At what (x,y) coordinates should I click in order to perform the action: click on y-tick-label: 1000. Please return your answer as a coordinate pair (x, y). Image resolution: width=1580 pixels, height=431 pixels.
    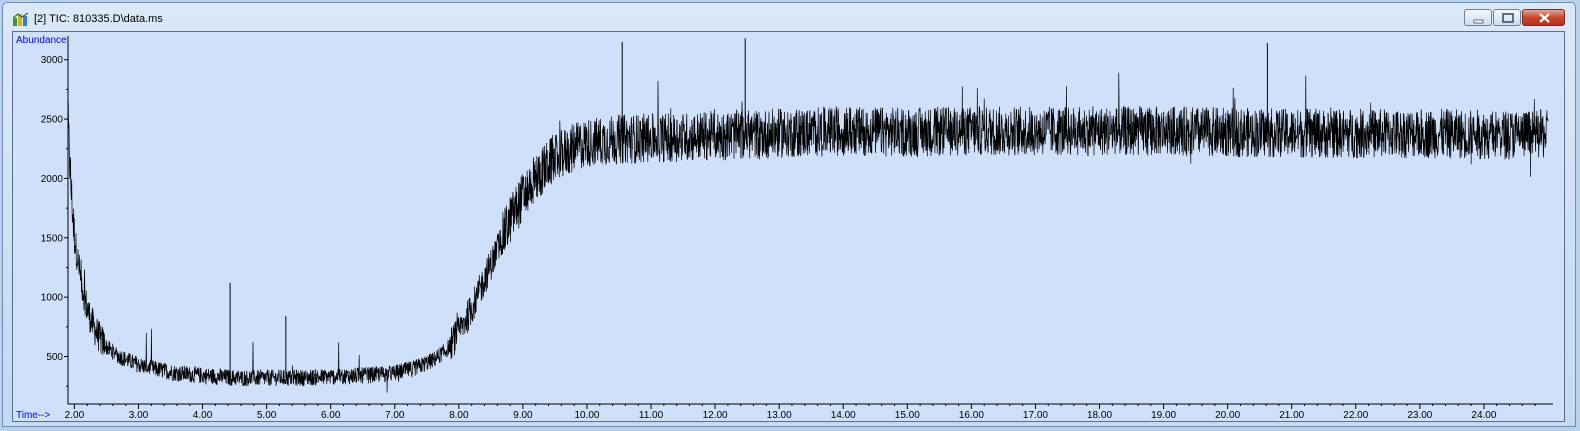
    Looking at the image, I should click on (52, 298).